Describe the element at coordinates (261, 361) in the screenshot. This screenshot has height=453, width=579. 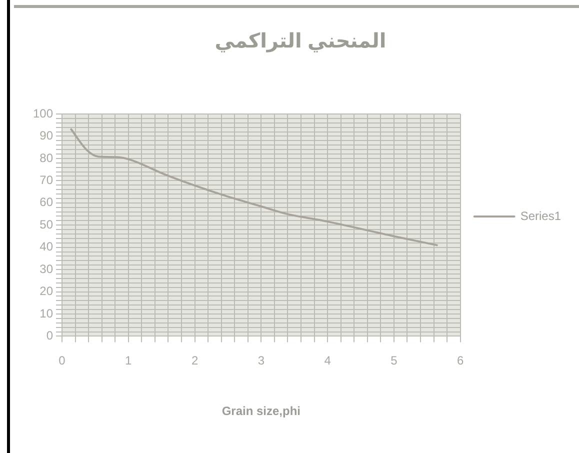
I see `x-tick-label: 3` at that location.